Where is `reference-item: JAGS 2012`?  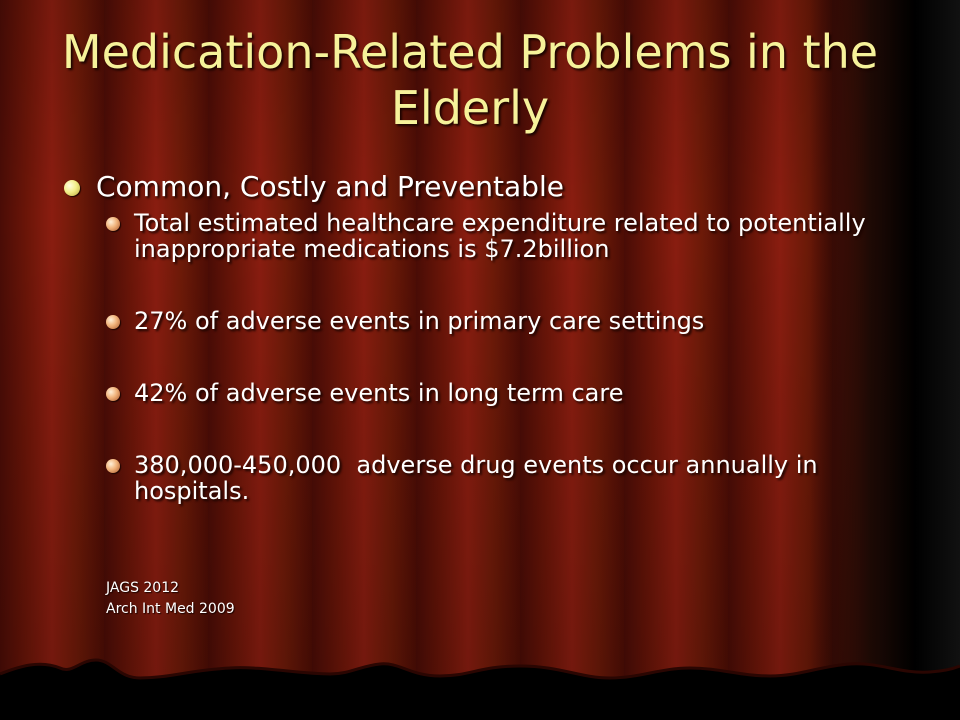 reference-item: JAGS 2012 is located at coordinates (143, 588).